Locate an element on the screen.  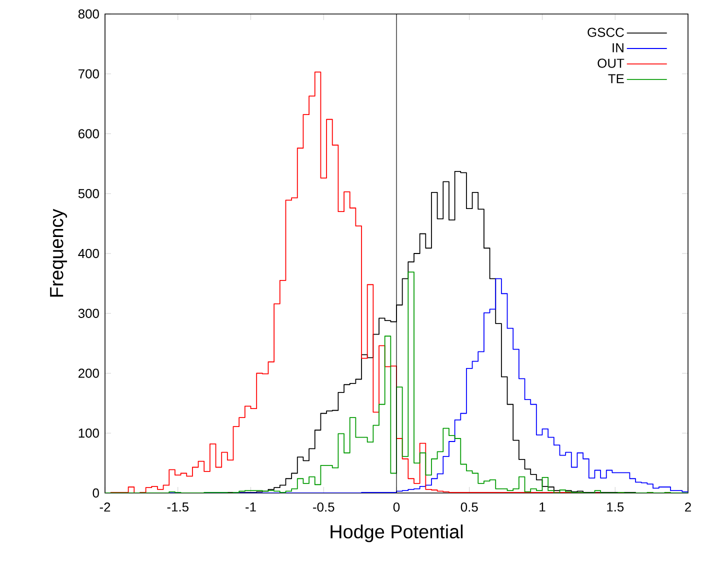
legend-label: TE is located at coordinates (616, 79).